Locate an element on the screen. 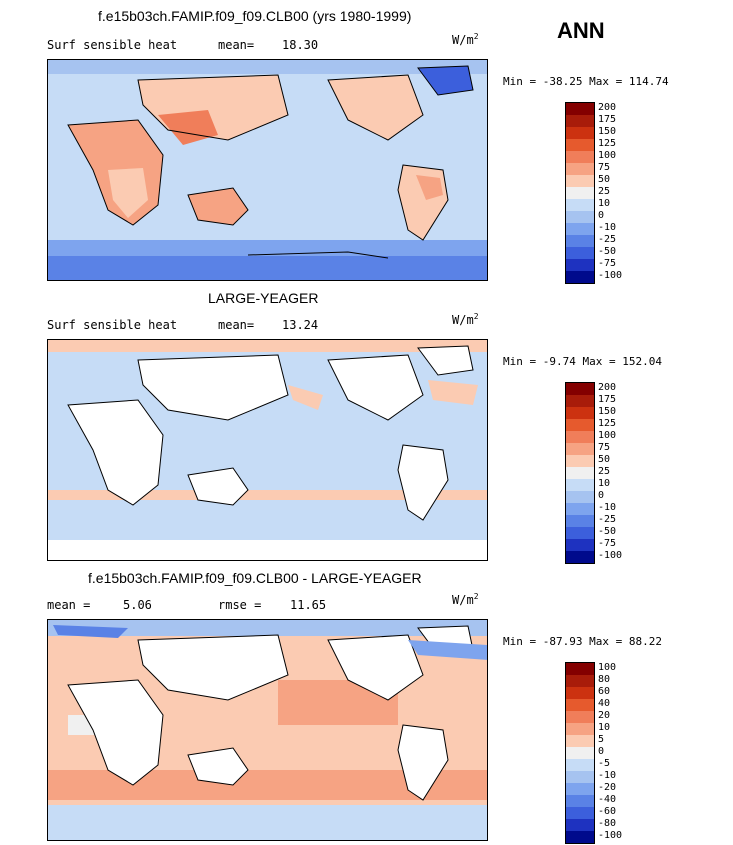  panel1-north-america is located at coordinates (375, 107).